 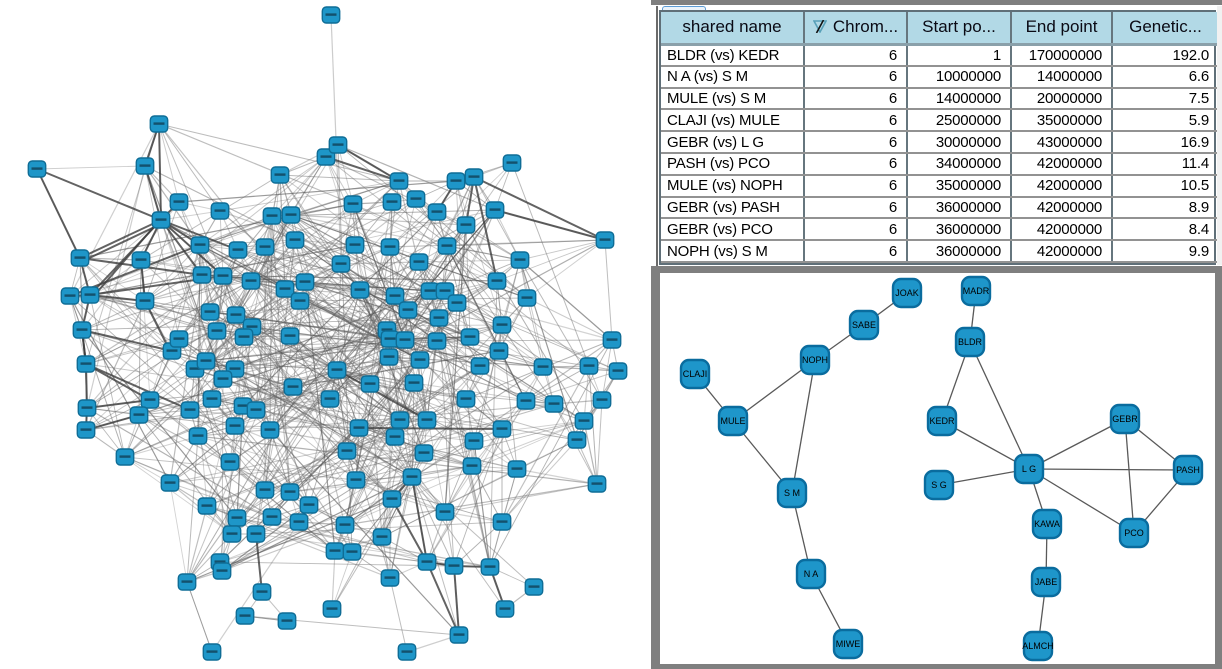 I want to click on svg-text: MADR, so click(x=976, y=291).